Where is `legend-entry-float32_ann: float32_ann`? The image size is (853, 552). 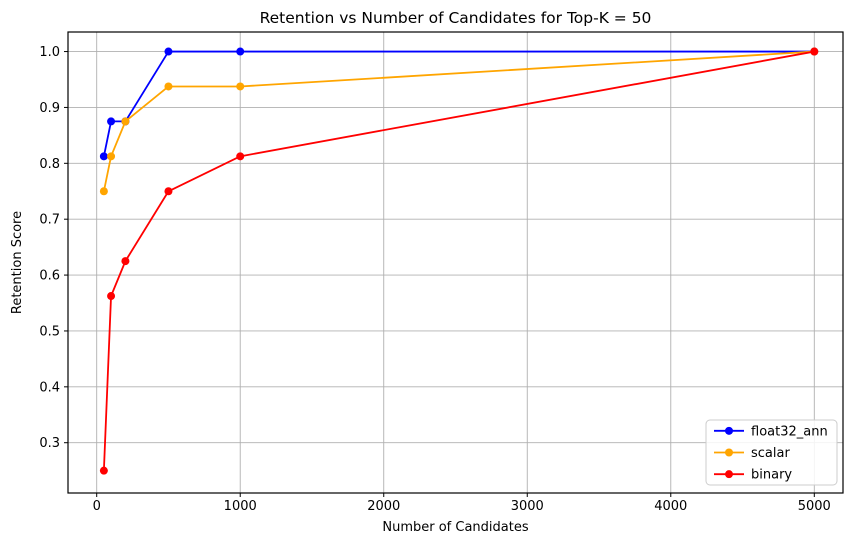
legend-entry-float32_ann: float32_ann is located at coordinates (771, 431).